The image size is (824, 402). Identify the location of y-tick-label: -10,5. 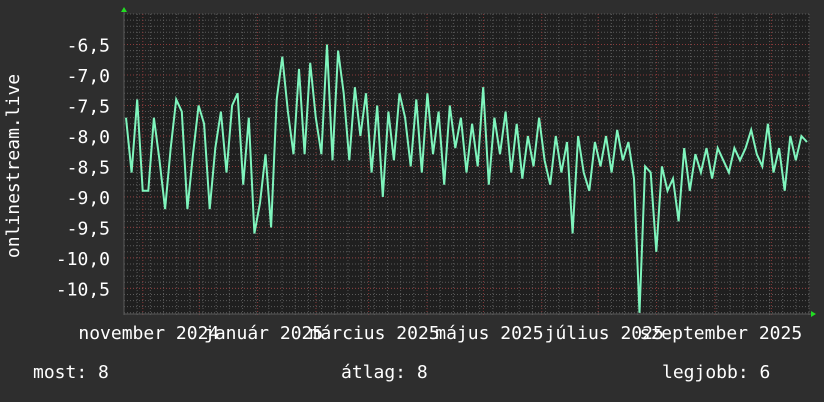
(83, 289).